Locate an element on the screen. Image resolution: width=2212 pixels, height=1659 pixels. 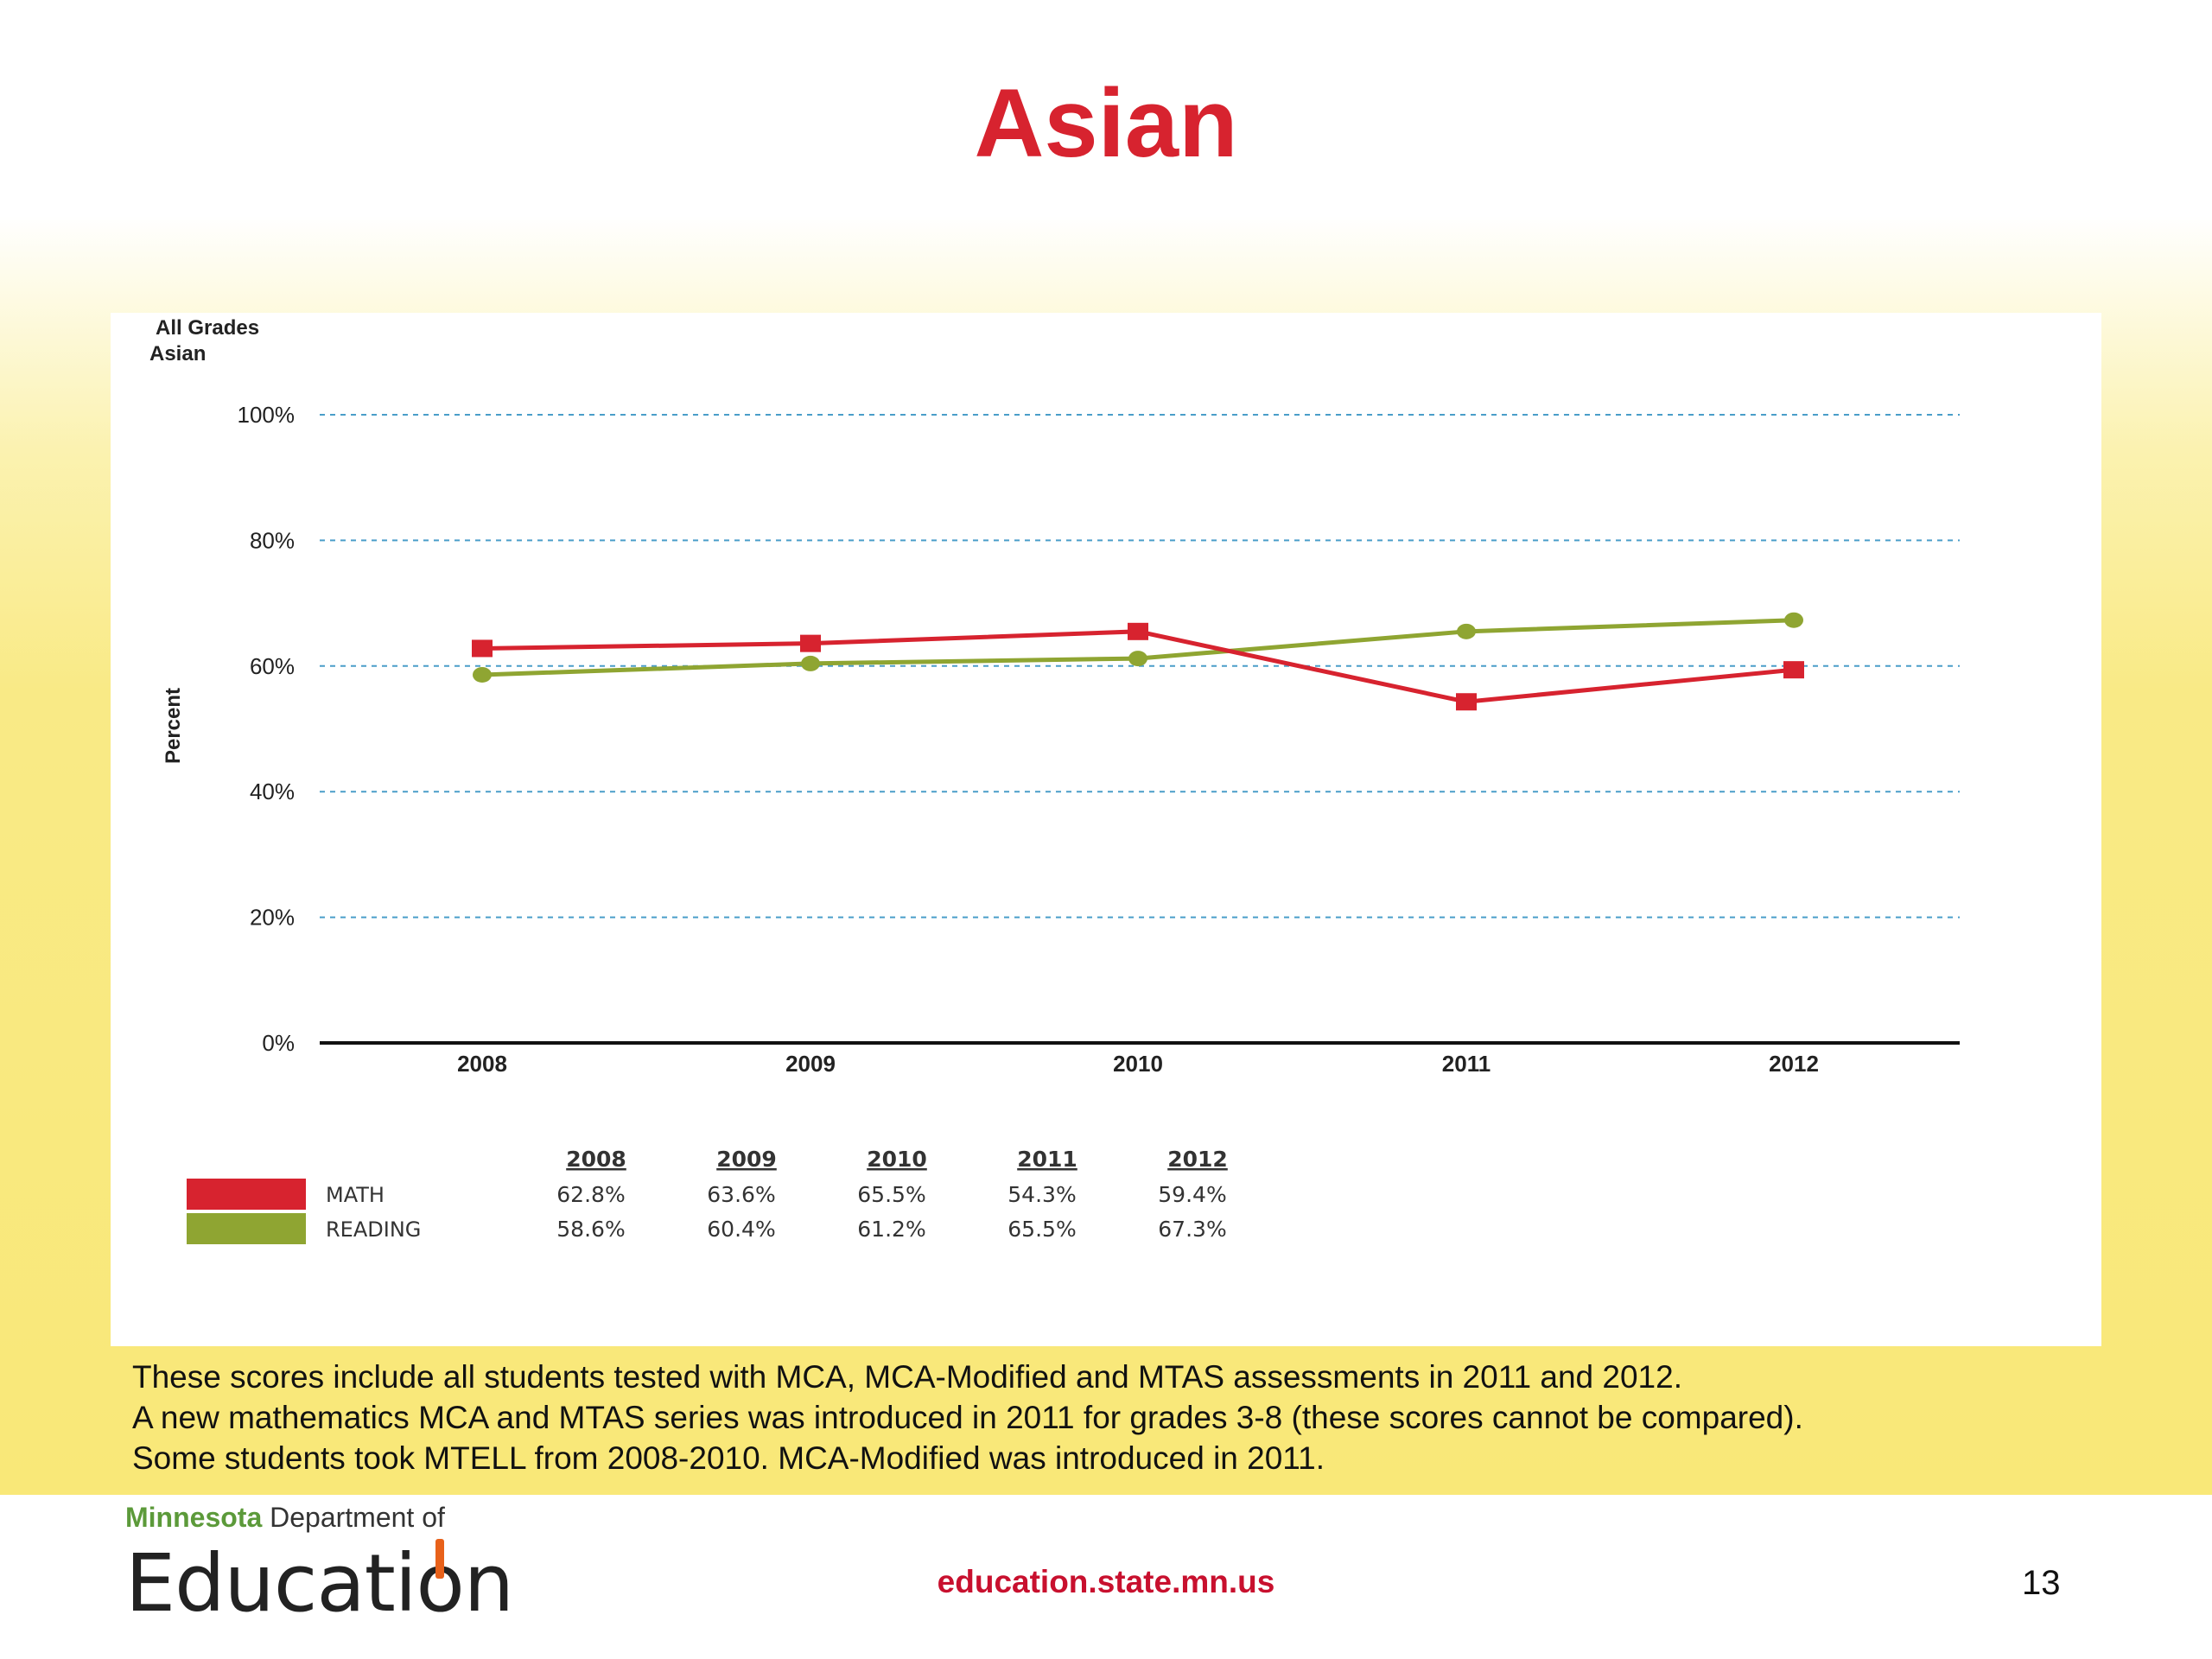
table-year-header: 2009 is located at coordinates (746, 1159).